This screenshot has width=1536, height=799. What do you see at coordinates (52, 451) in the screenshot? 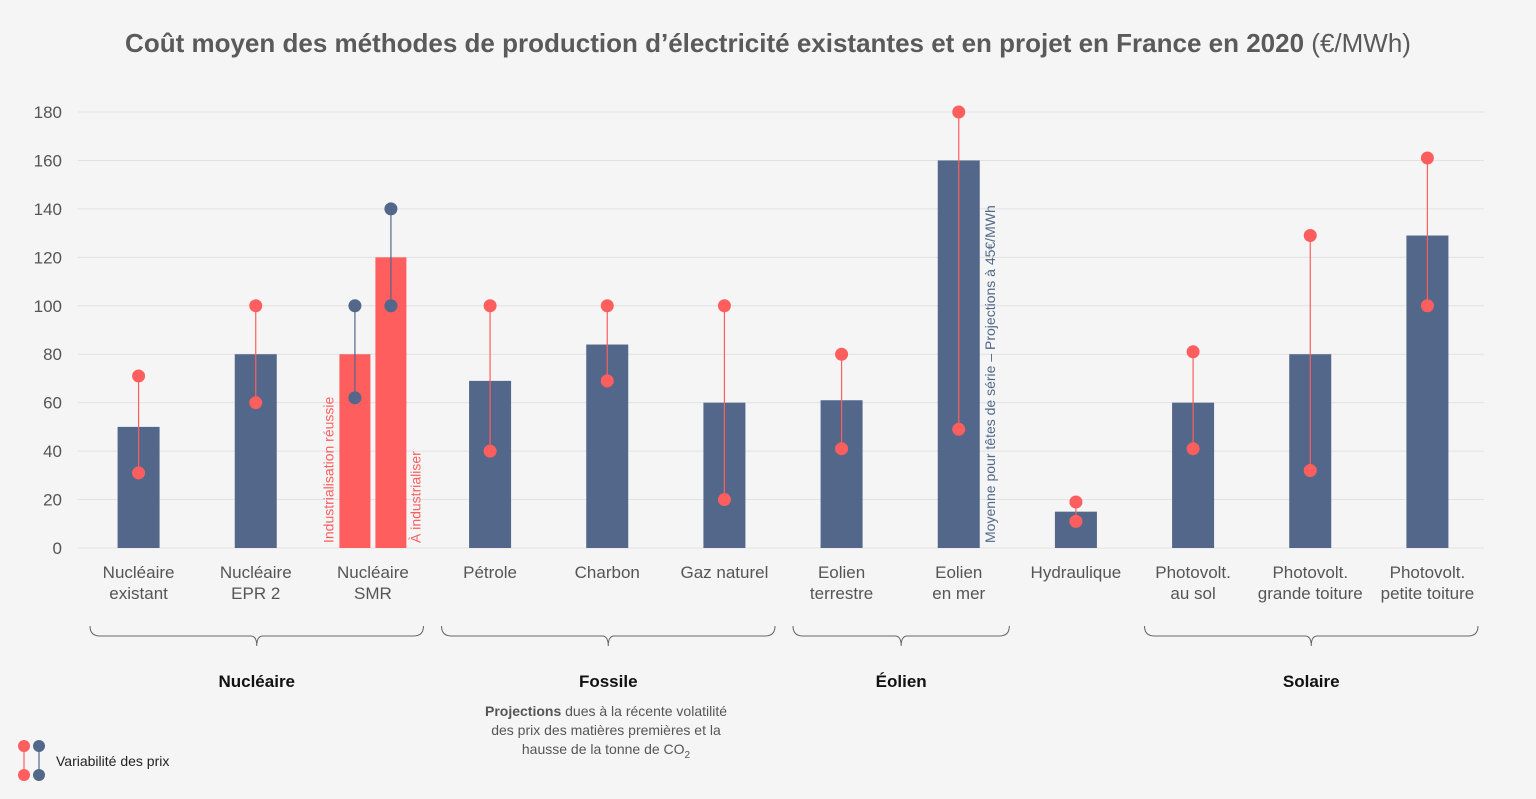
I see `y-tick-label: 40` at bounding box center [52, 451].